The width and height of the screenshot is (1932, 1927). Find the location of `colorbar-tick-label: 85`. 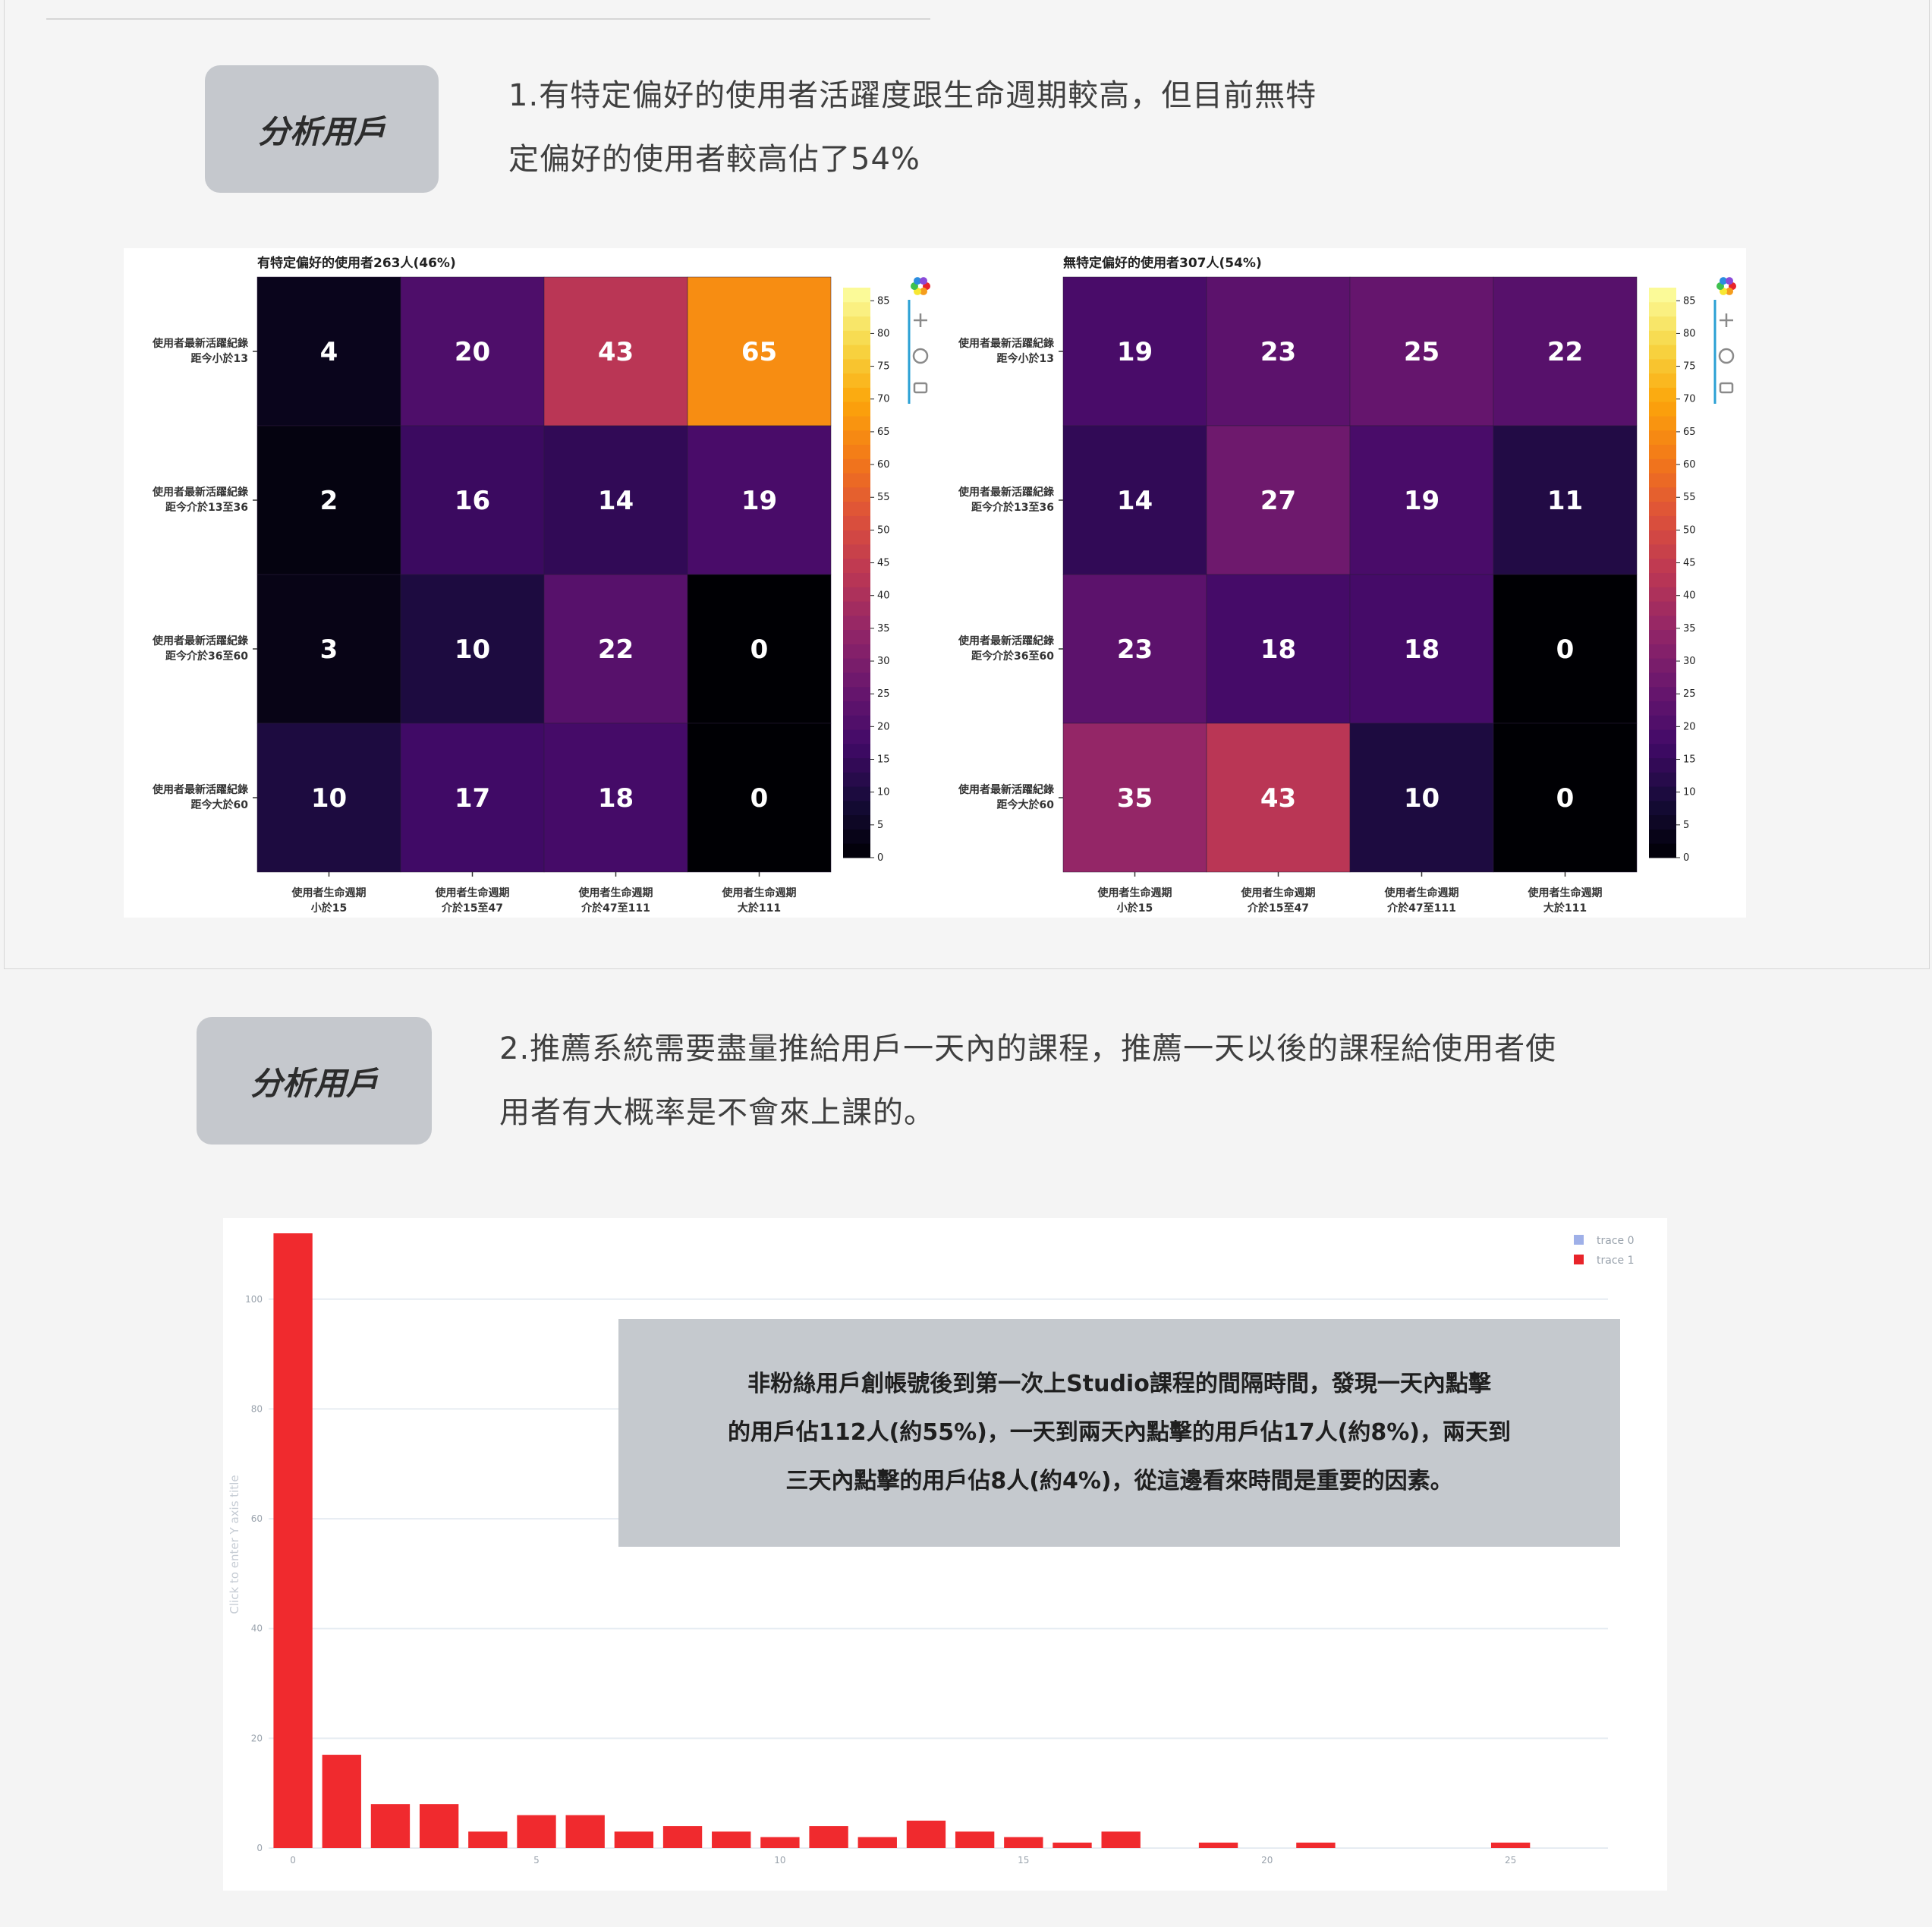

colorbar-tick-label: 85 is located at coordinates (883, 301).